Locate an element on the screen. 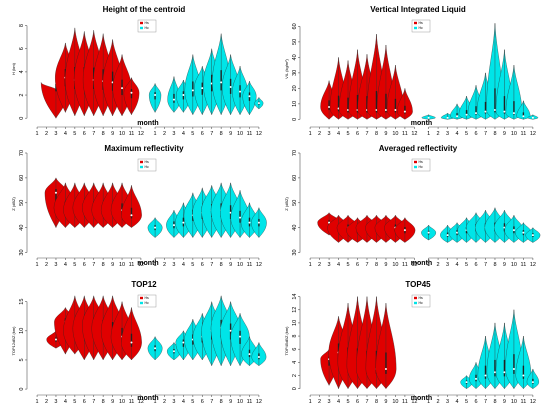  y-tick-label: 70 is located at coordinates (295, 153).